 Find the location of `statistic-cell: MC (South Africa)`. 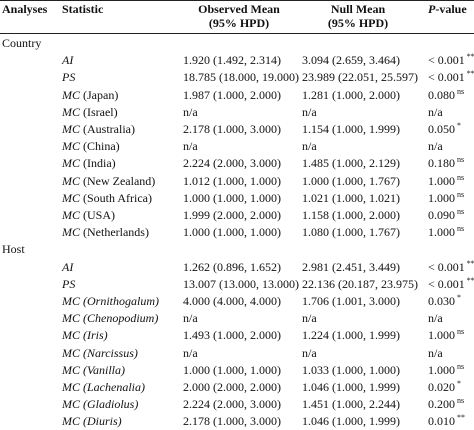

statistic-cell: MC (South Africa) is located at coordinates (107, 198).